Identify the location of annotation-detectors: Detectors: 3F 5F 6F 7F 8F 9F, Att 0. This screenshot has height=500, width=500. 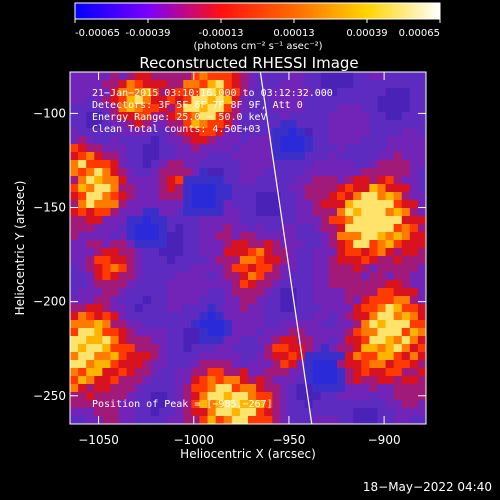
(197, 105).